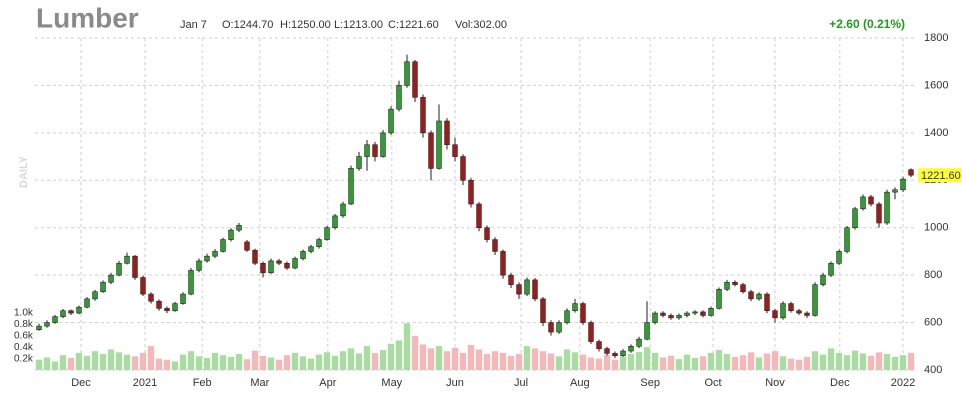 This screenshot has height=400, width=962. What do you see at coordinates (867, 24) in the screenshot?
I see `change: +2.60 (0.21%)` at bounding box center [867, 24].